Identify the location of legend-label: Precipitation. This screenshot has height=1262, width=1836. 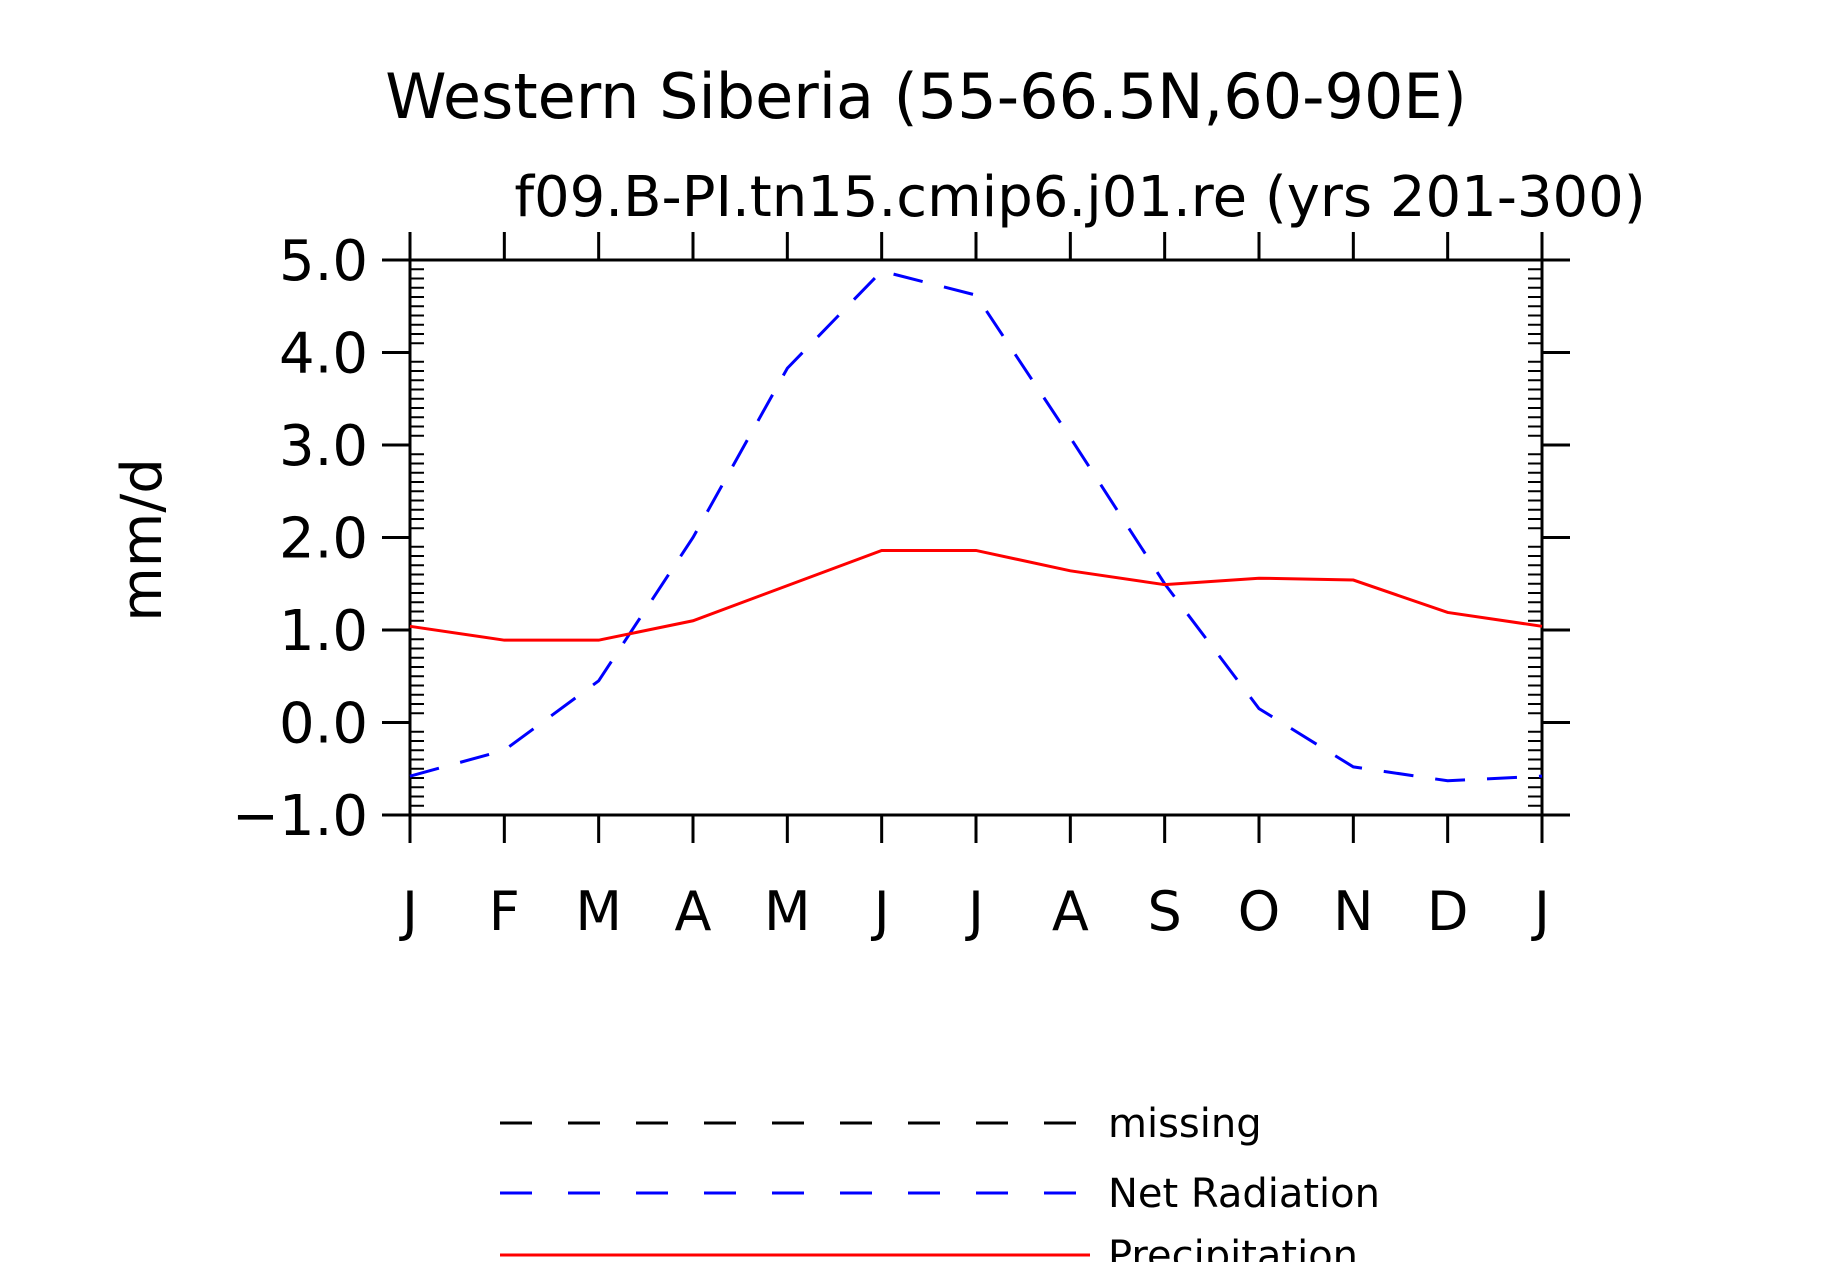
(1233, 1247).